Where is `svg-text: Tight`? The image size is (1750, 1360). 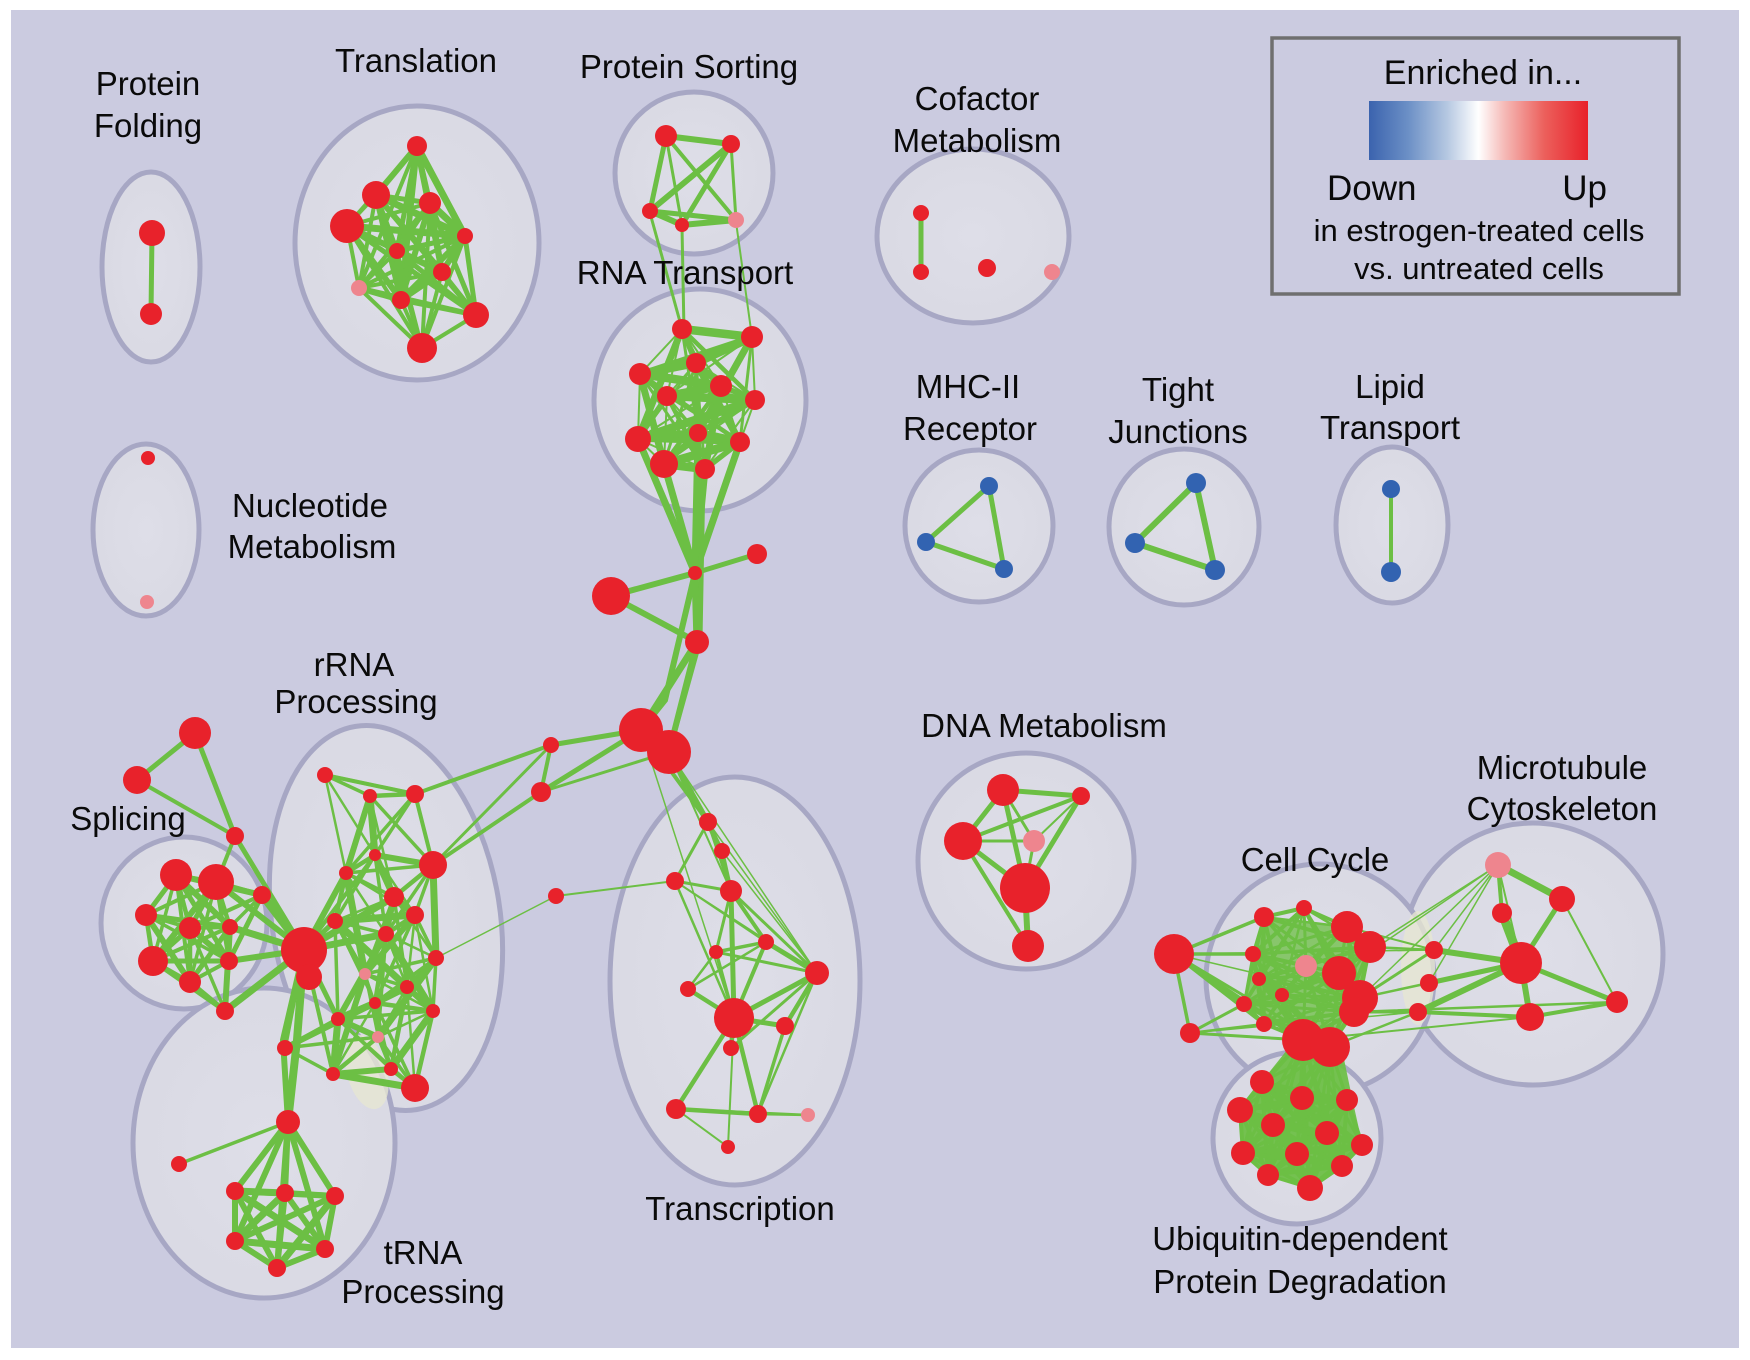
svg-text: Tight is located at coordinates (1178, 389).